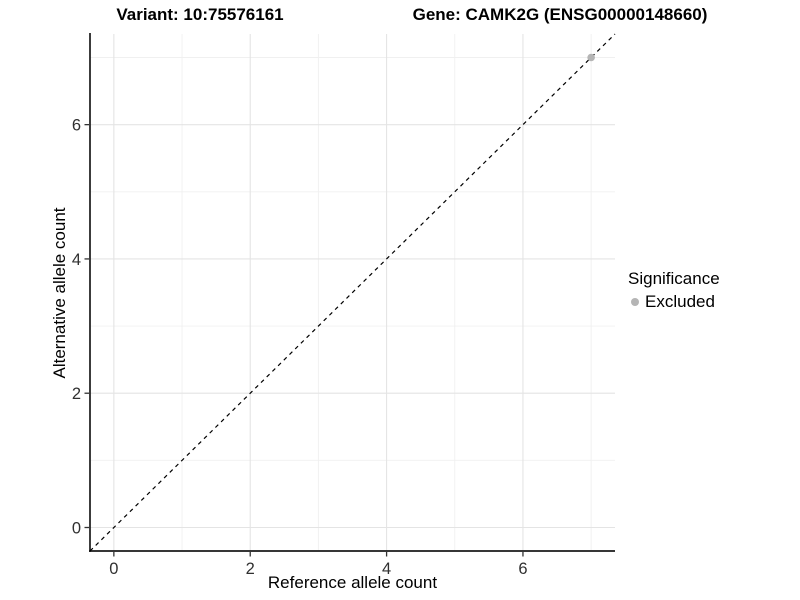 This screenshot has height=600, width=800. I want to click on plot-title-gene: Gene: CAMK2G (ENSG00000148660), so click(560, 14).